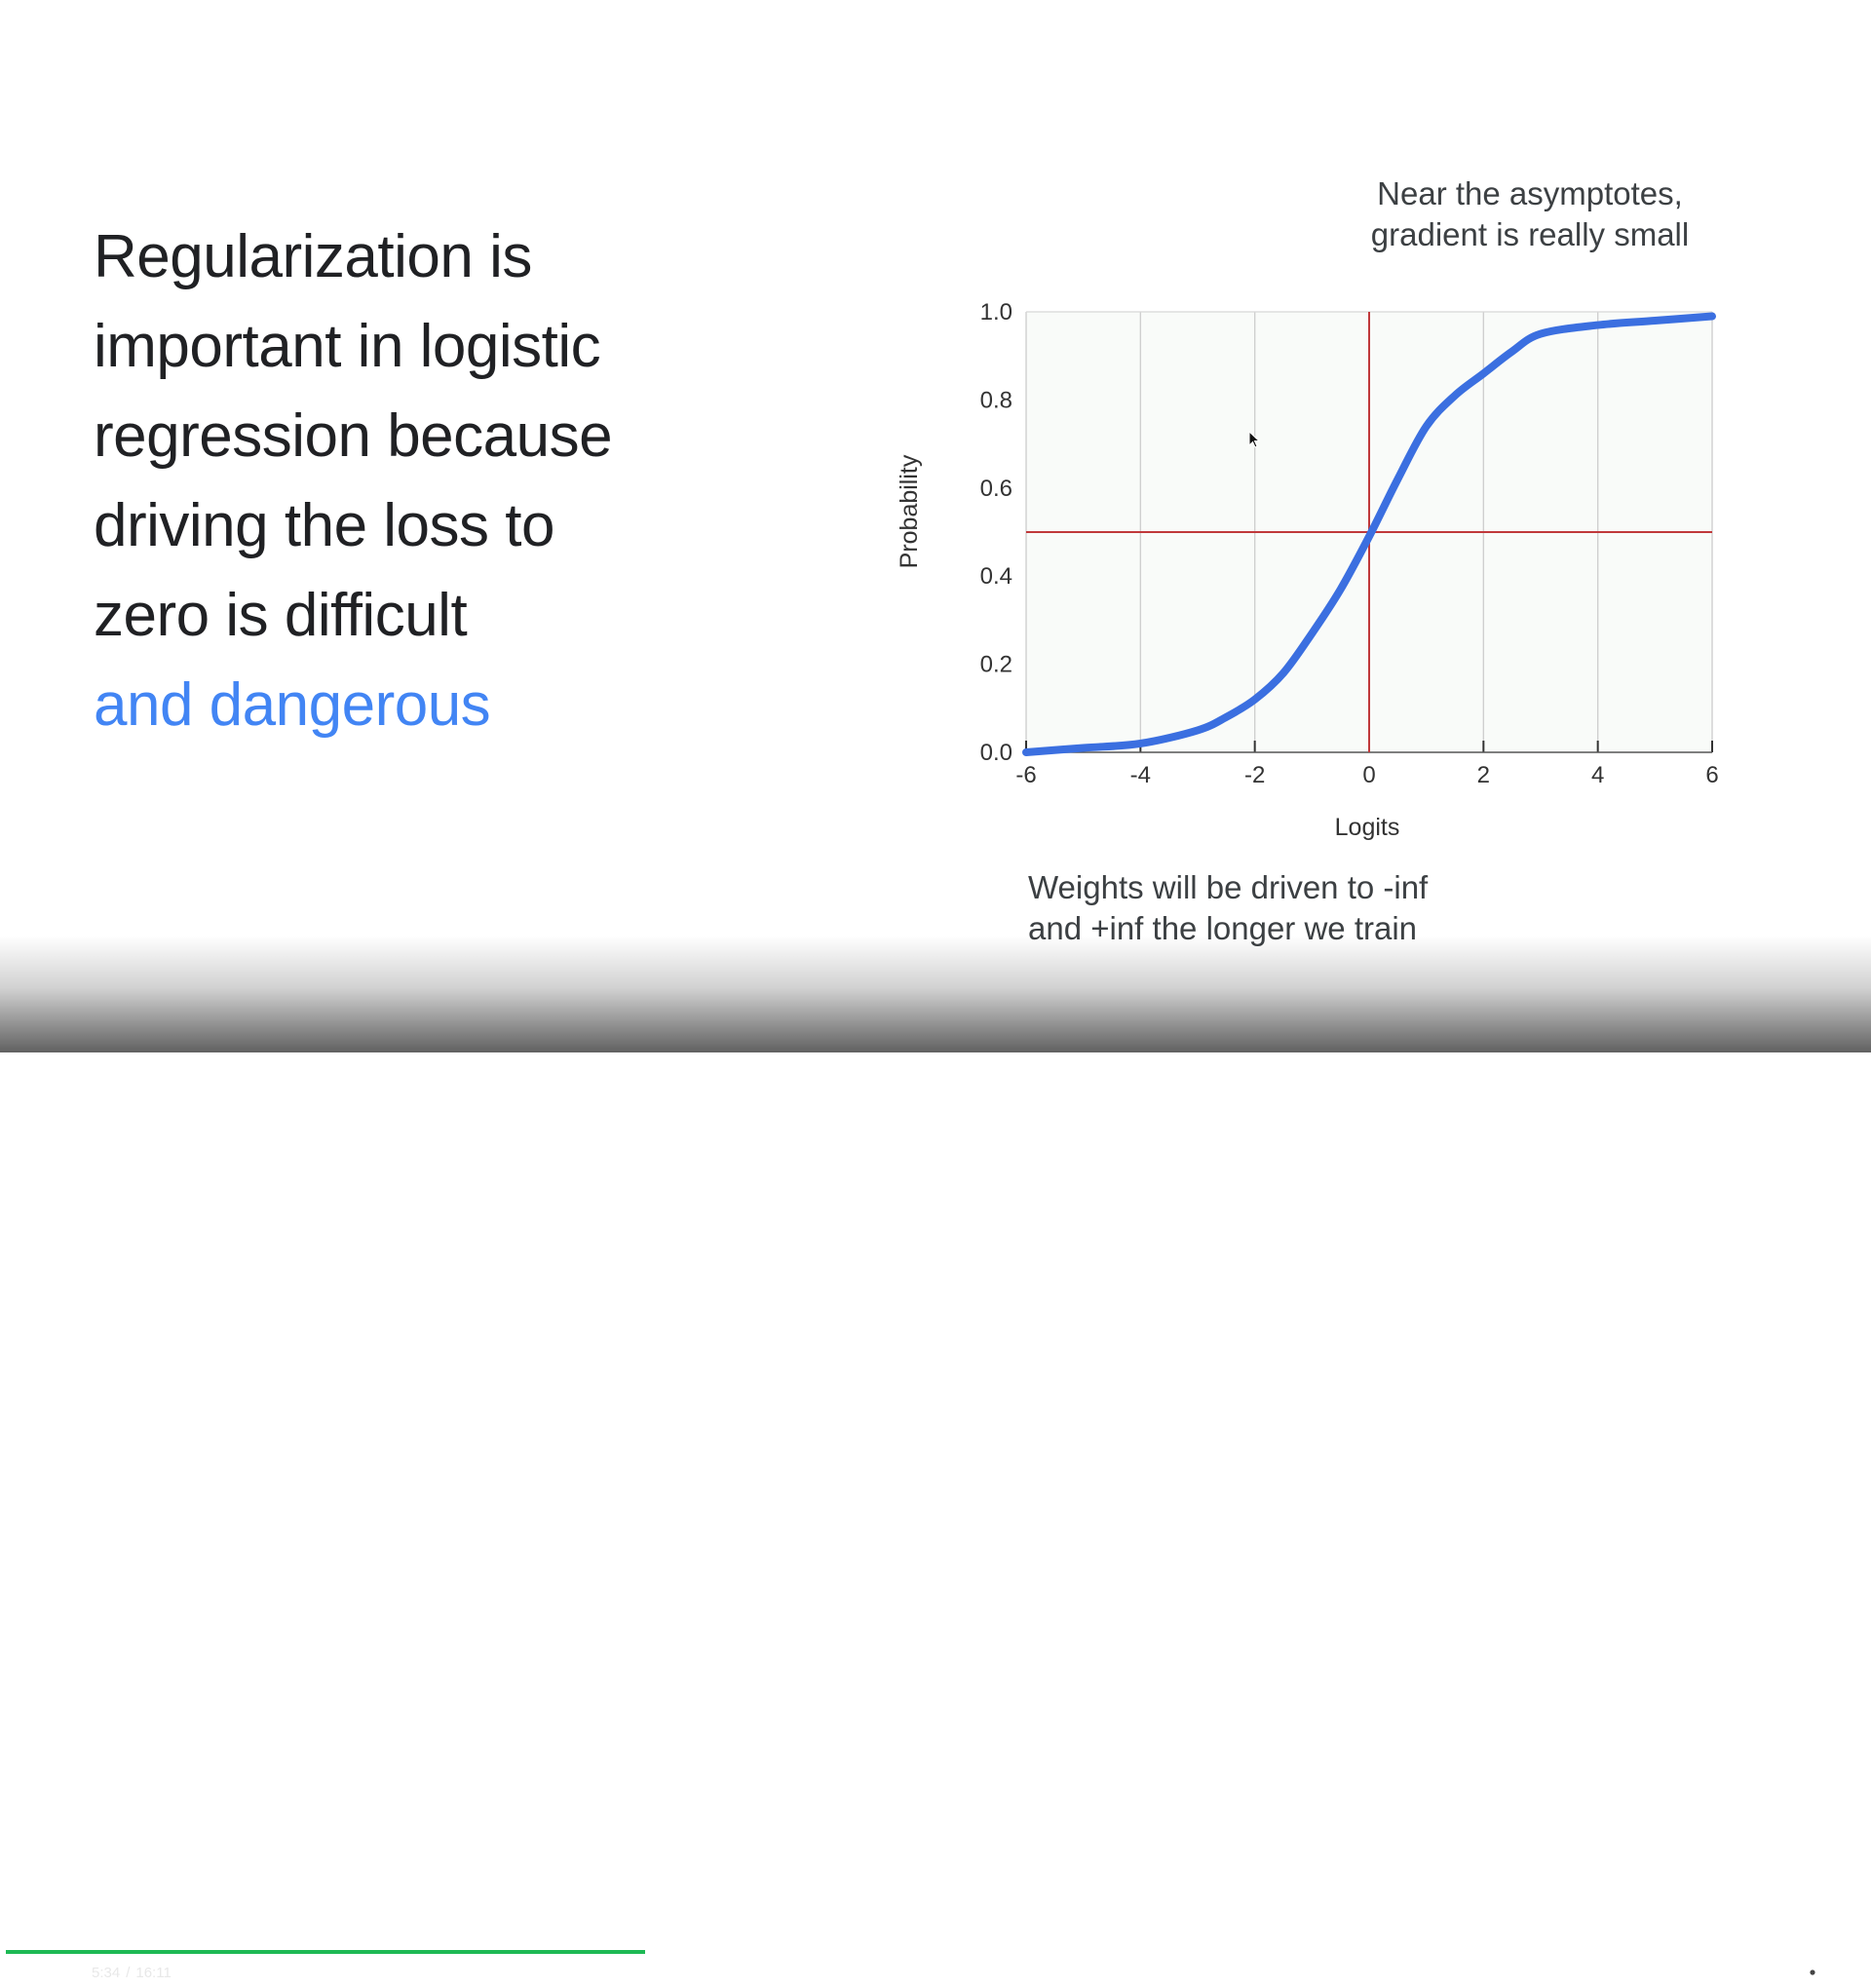  I want to click on settings-button, so click(1812, 1972).